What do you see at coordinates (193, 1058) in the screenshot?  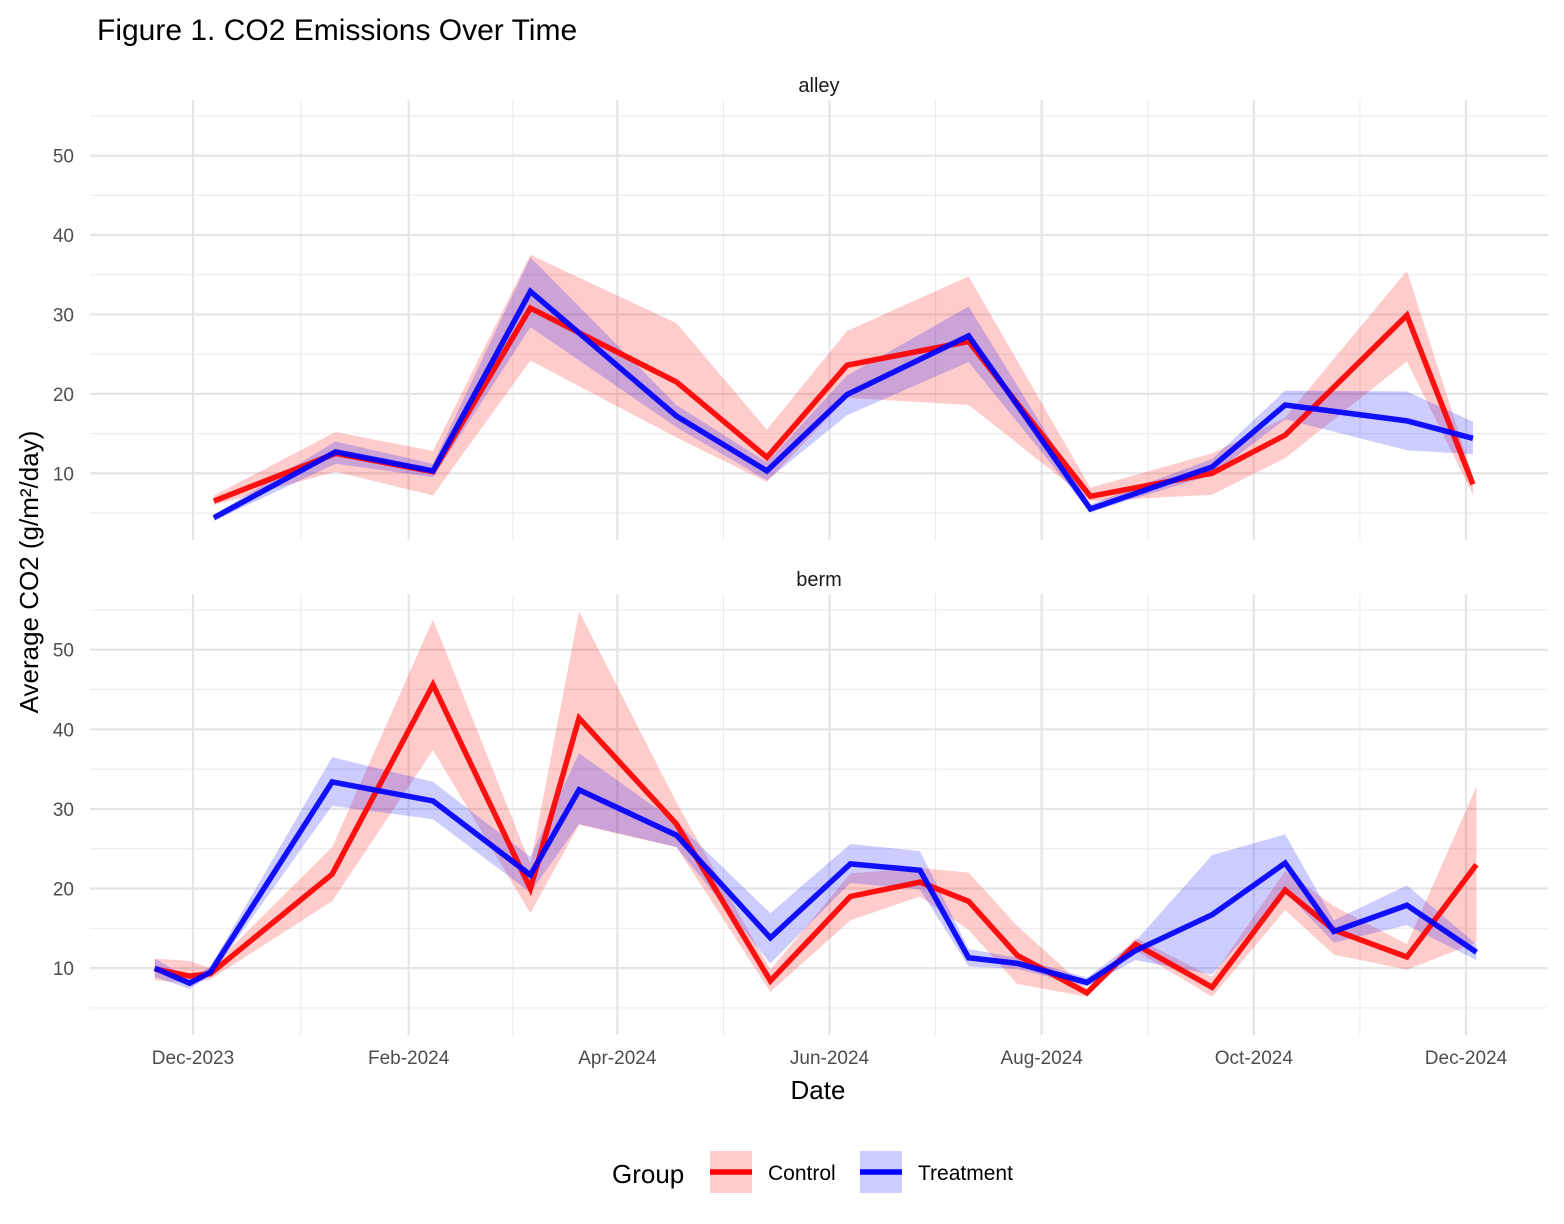 I see `x-tick-label: Dec-2023` at bounding box center [193, 1058].